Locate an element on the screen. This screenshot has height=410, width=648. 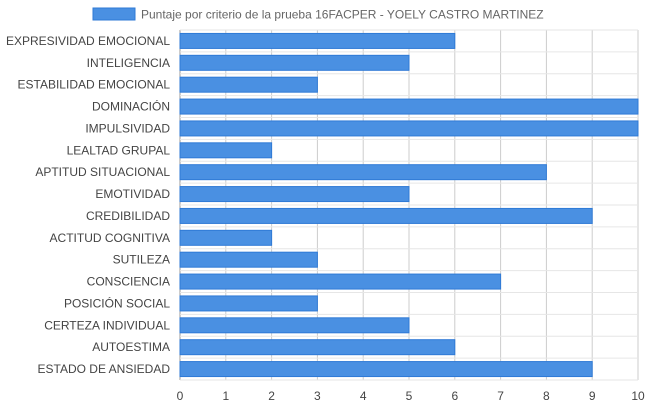
category-label: CREDIBILIDAD is located at coordinates (128, 216).